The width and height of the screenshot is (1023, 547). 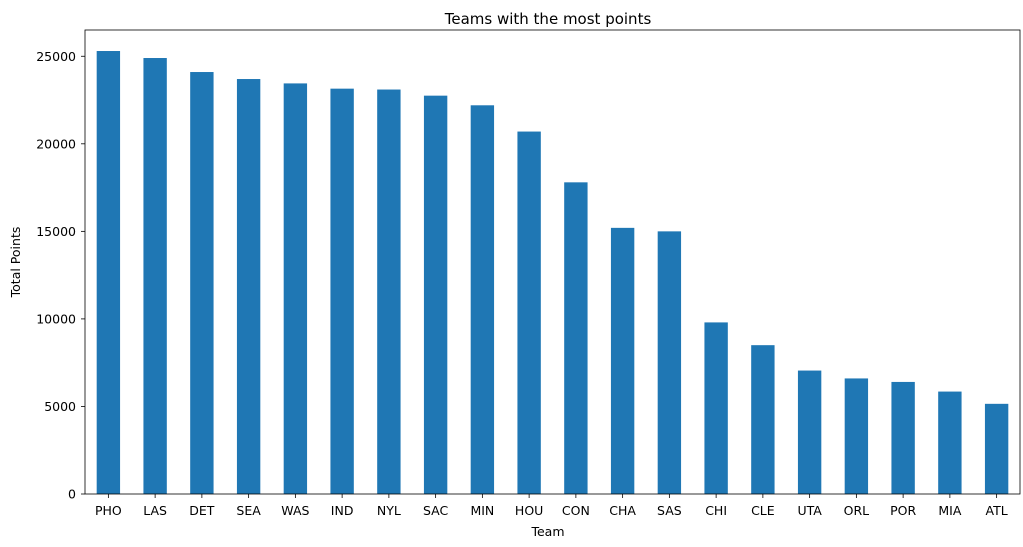 I want to click on x-tick-label: MIN, so click(x=482, y=510).